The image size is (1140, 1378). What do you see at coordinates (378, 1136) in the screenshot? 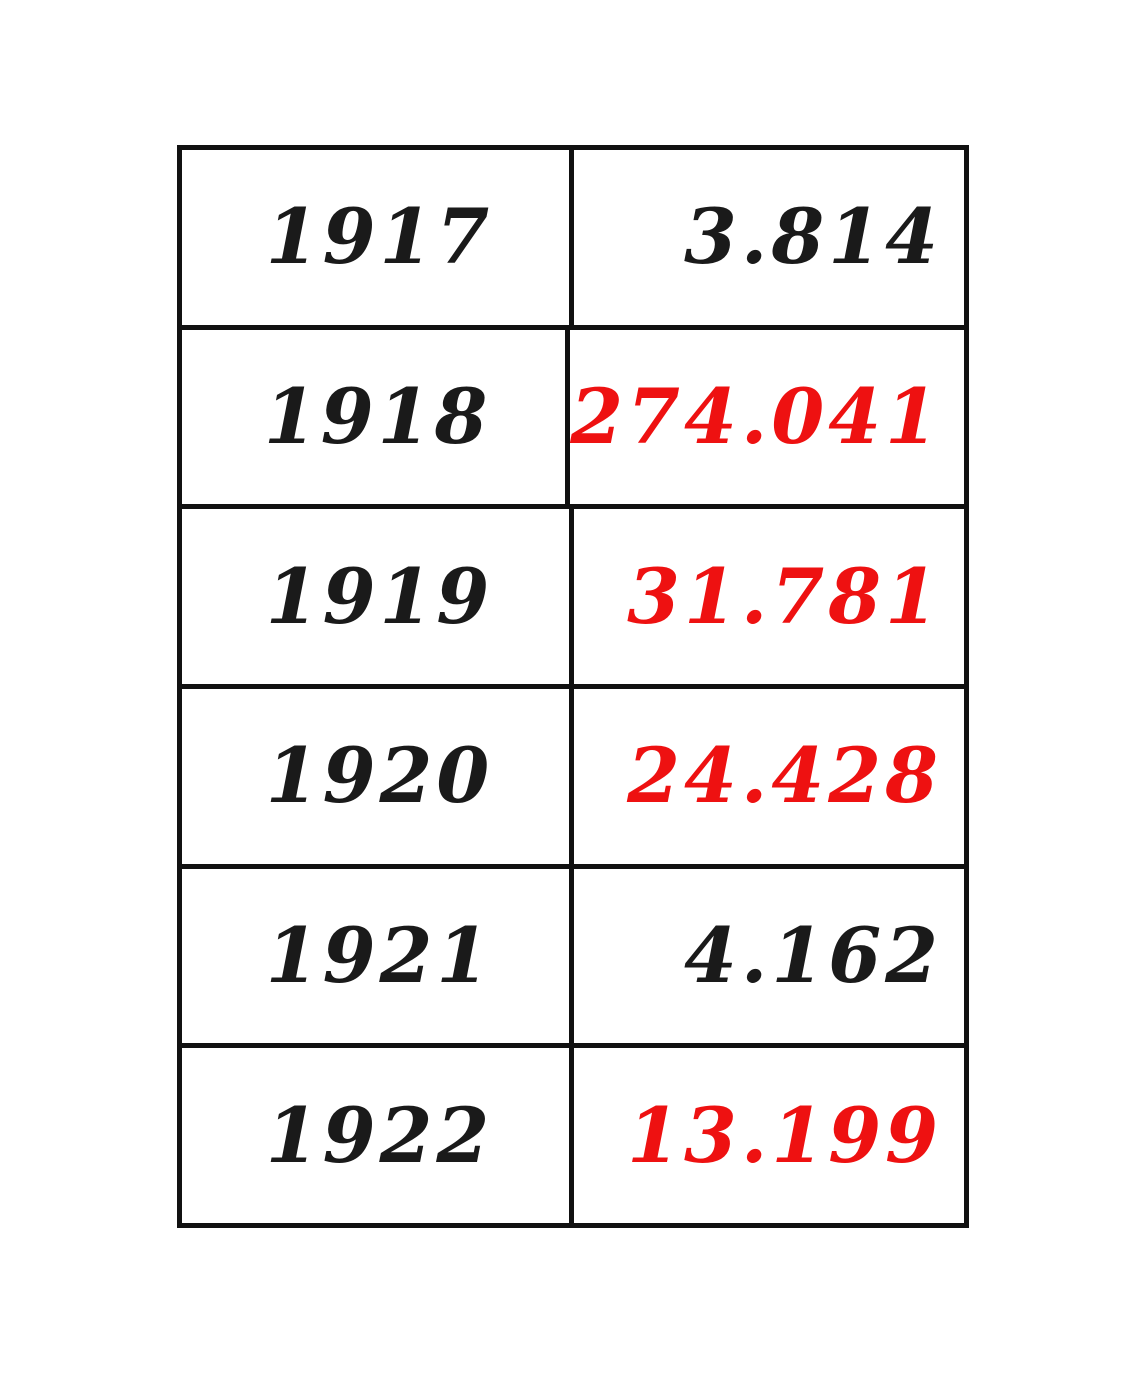
I see `year-cell: 1922` at bounding box center [378, 1136].